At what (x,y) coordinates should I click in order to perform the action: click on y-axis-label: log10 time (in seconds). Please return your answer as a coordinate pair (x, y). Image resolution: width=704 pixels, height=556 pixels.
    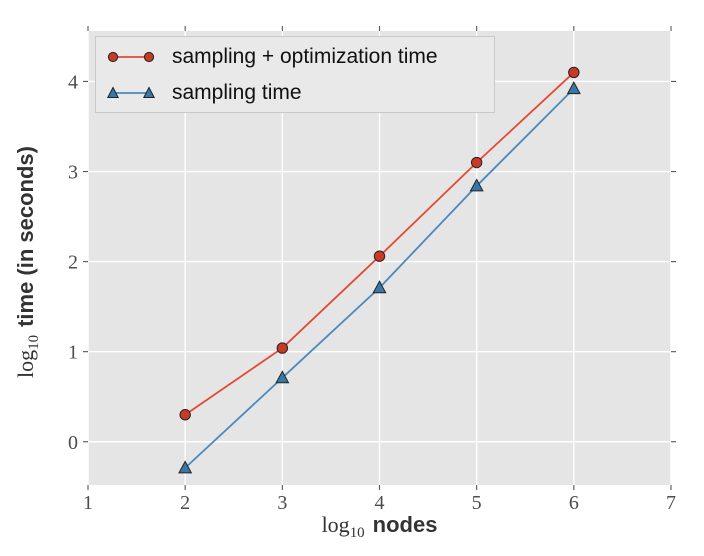
    Looking at the image, I should click on (27, 262).